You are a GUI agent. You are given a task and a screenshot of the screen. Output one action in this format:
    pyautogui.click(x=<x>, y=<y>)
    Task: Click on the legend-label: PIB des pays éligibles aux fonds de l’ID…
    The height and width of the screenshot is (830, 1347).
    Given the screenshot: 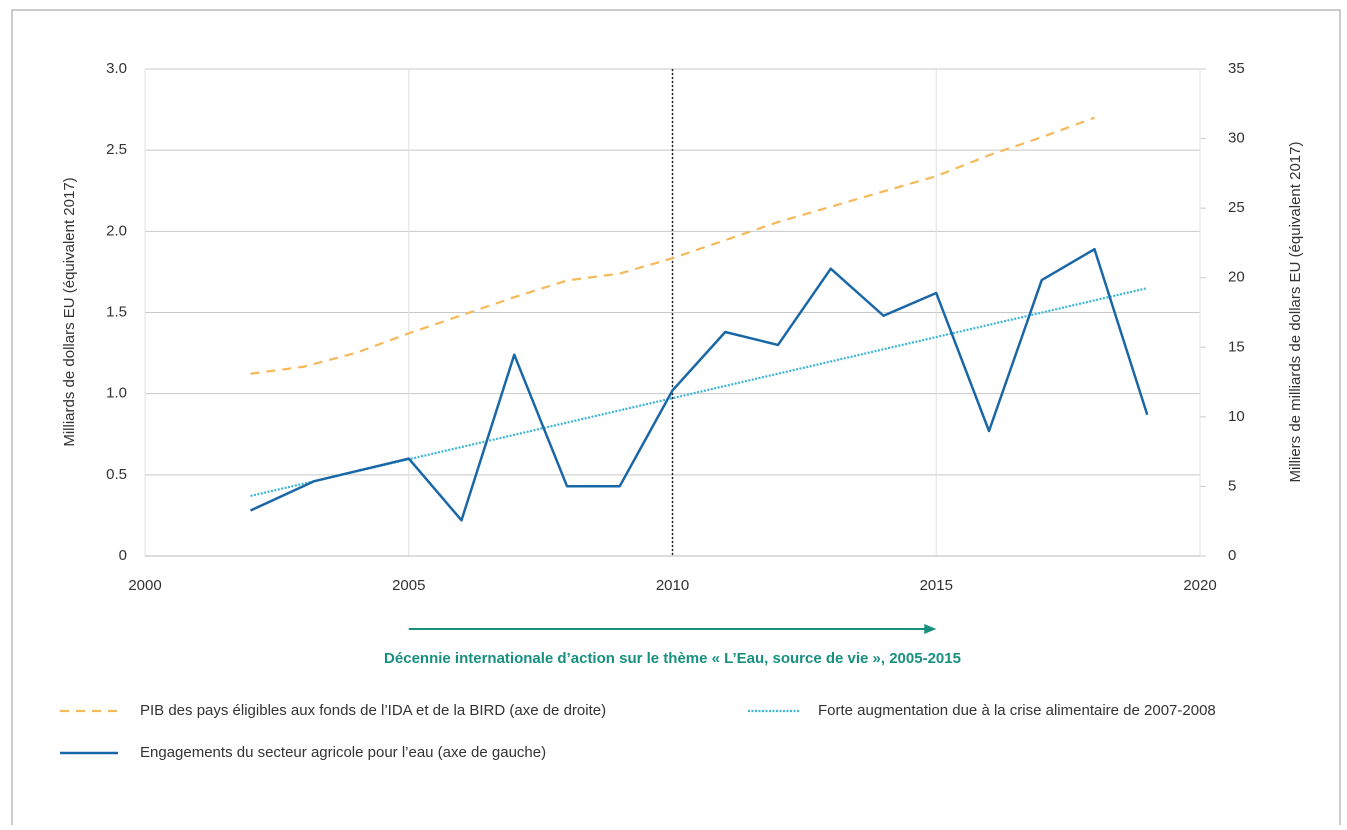 What is the action you would take?
    pyautogui.click(x=373, y=710)
    